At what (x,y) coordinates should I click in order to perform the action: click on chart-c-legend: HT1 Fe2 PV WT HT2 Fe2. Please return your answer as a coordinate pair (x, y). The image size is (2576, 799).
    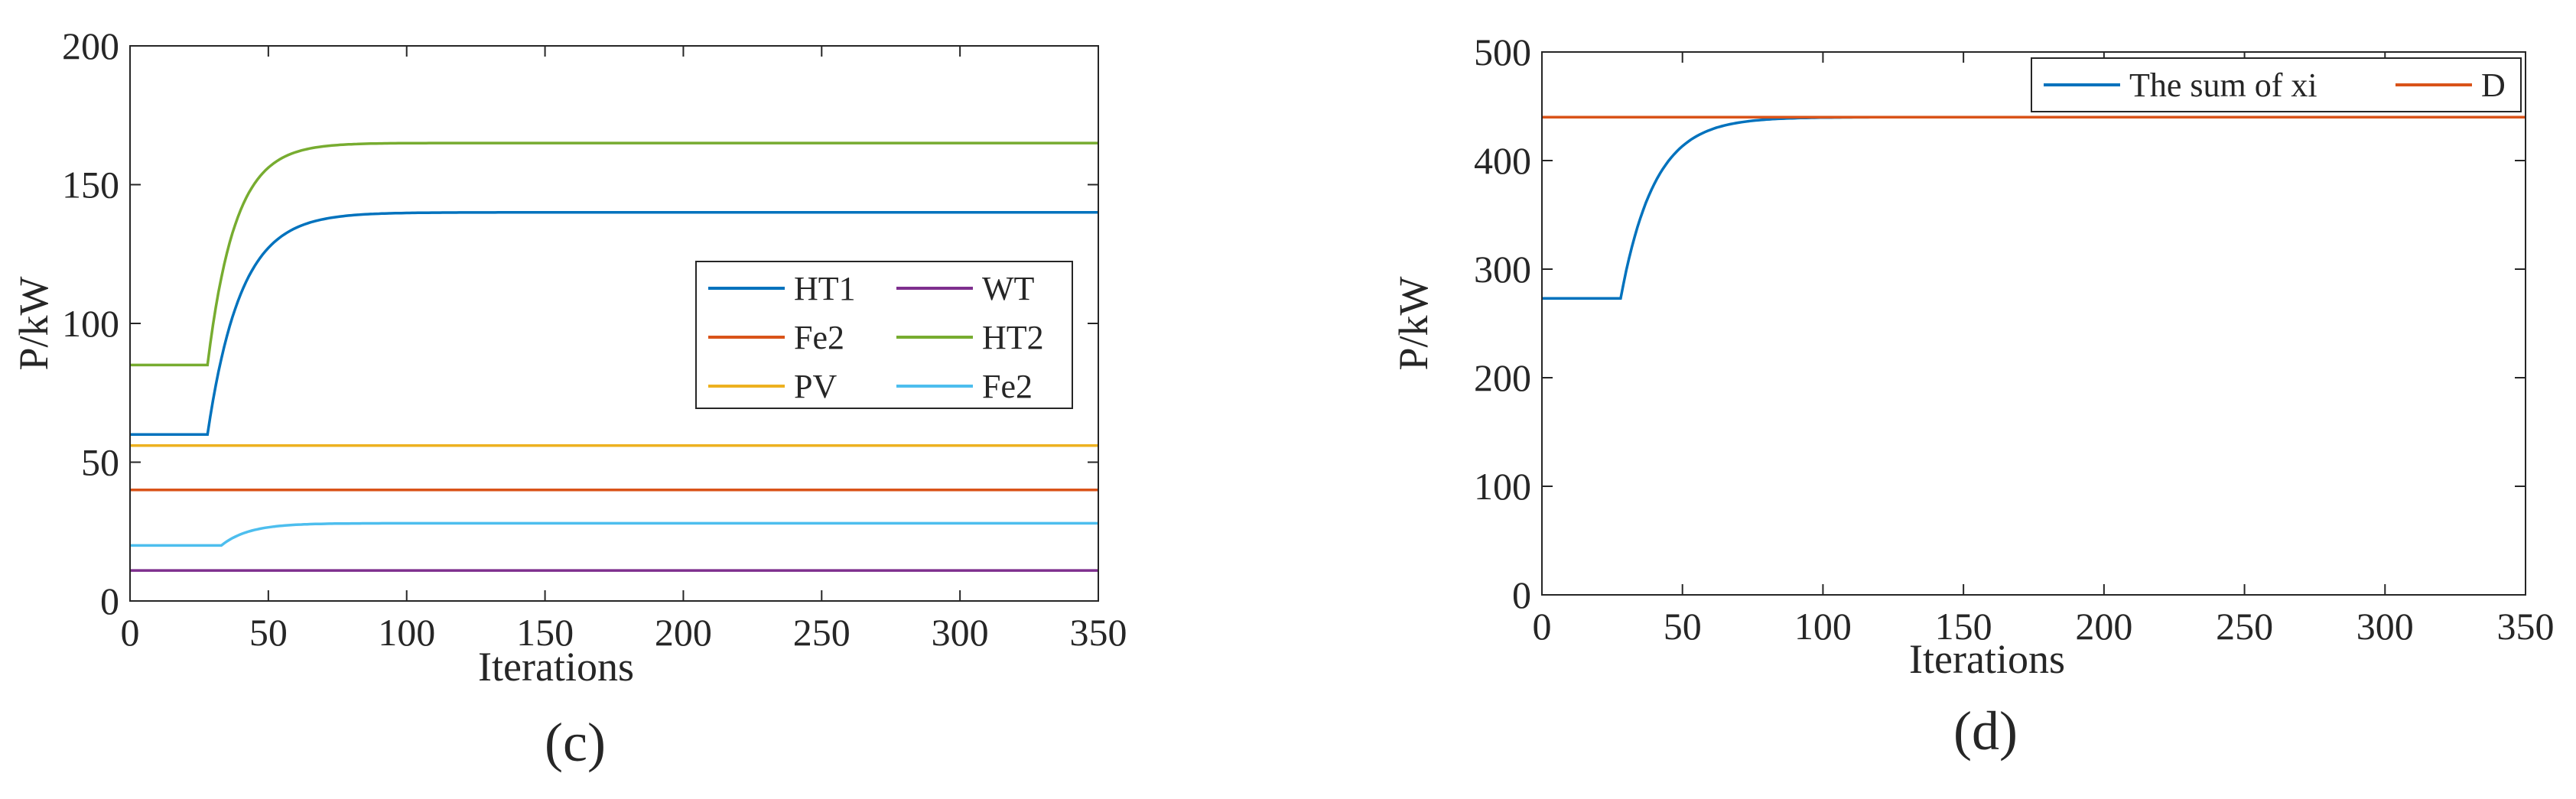
    Looking at the image, I should click on (884, 335).